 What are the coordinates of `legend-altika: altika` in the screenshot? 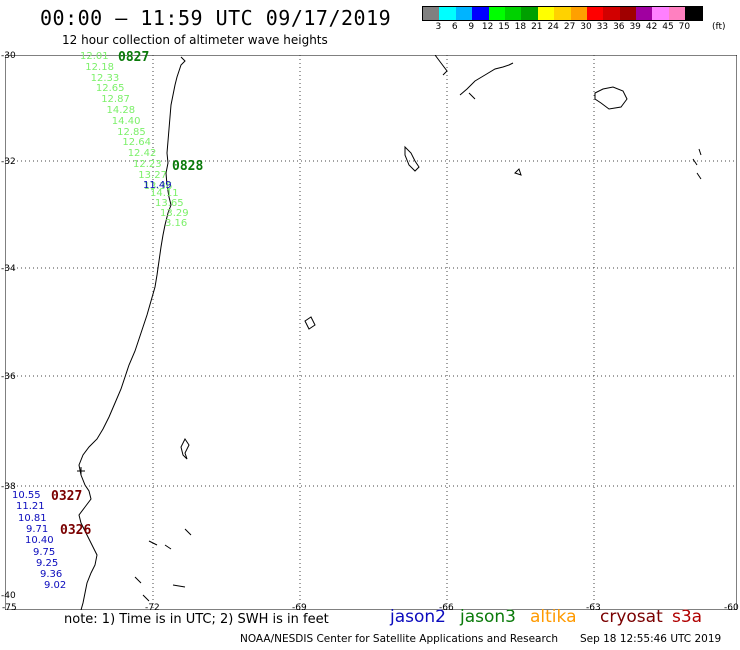 It's located at (553, 617).